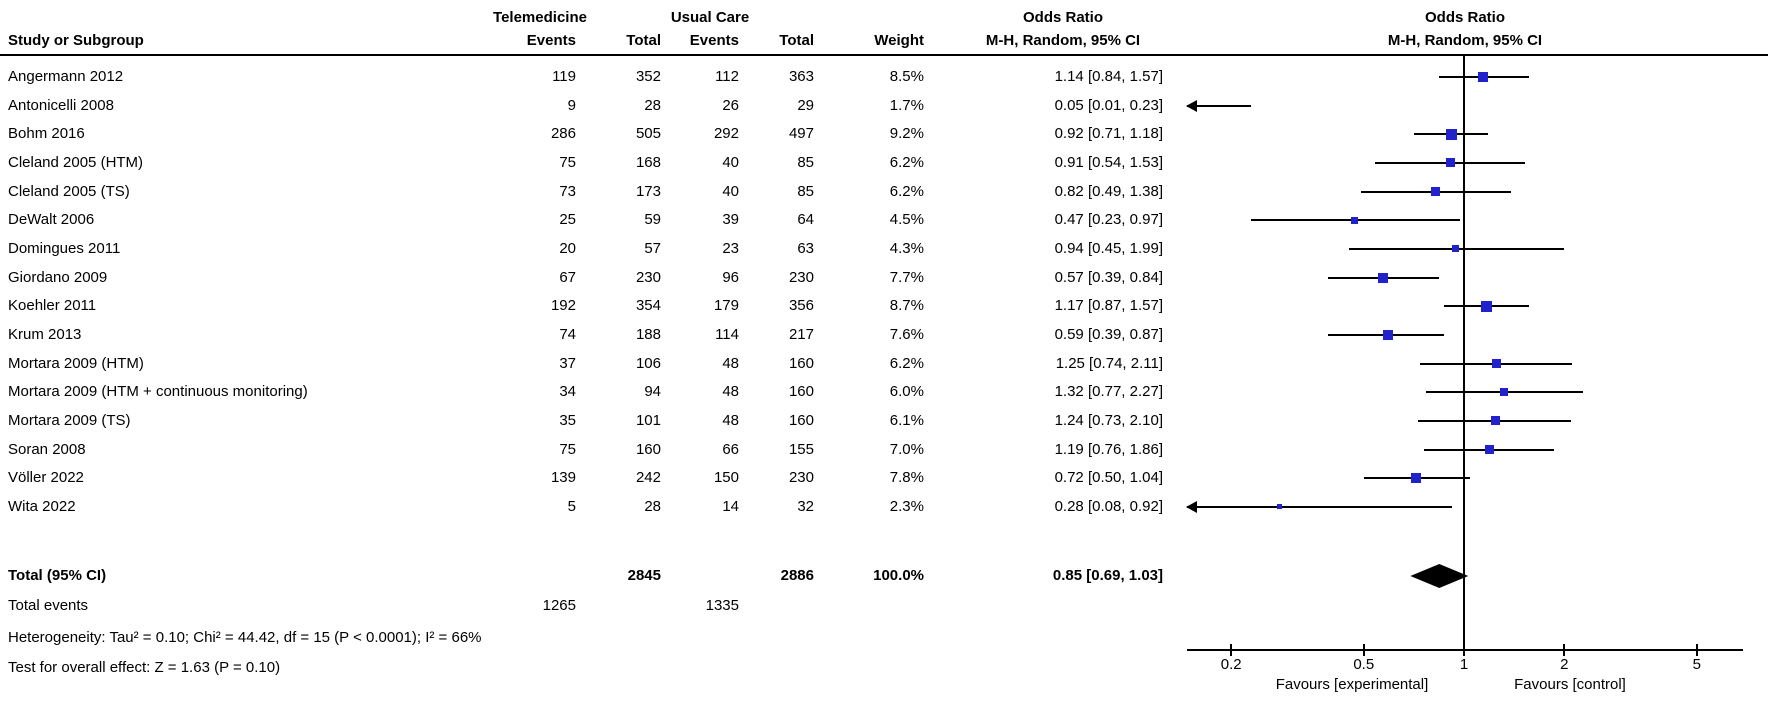 Image resolution: width=1768 pixels, height=705 pixels. I want to click on group2-events: 23, so click(730, 248).